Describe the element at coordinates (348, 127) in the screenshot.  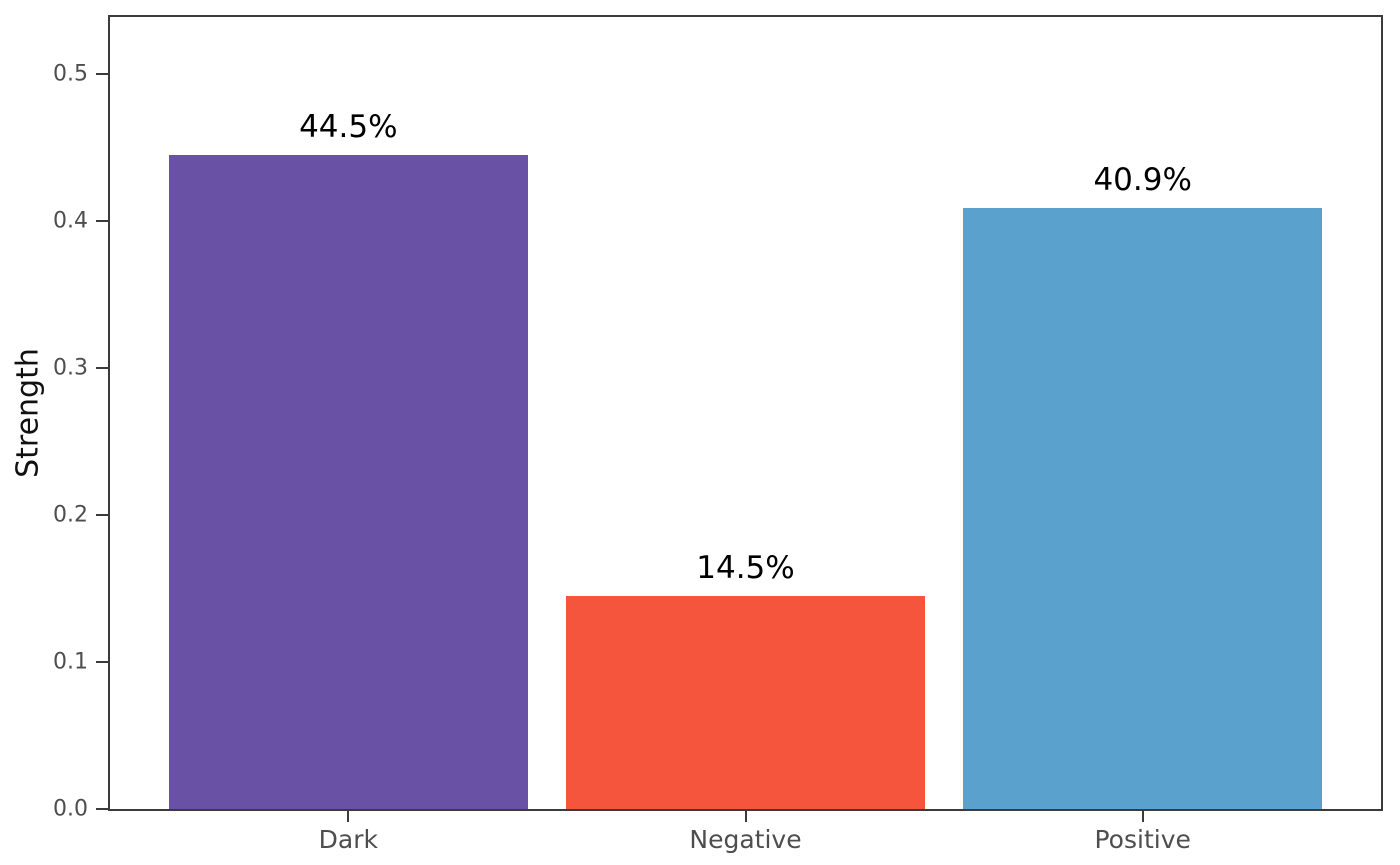
I see `bar-value-label: 44.5%` at that location.